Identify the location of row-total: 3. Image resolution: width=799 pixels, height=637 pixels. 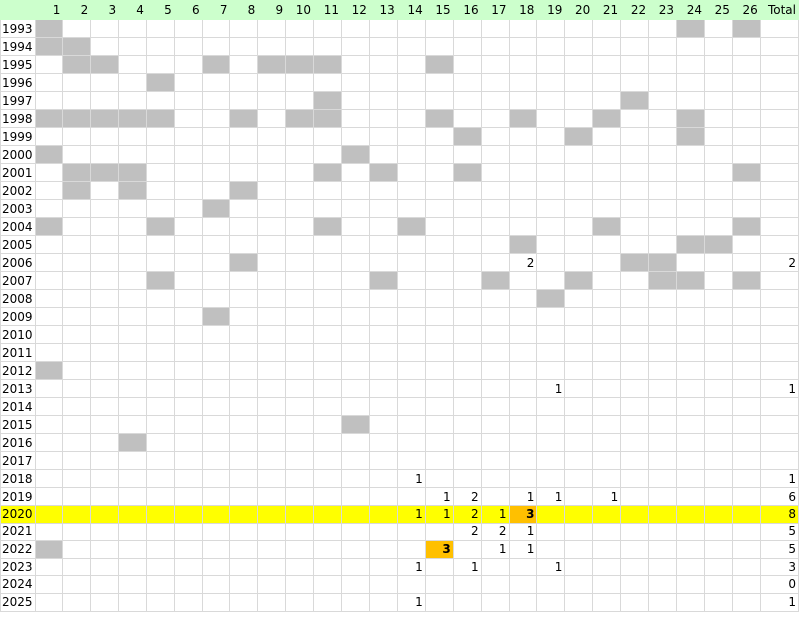
(779, 567).